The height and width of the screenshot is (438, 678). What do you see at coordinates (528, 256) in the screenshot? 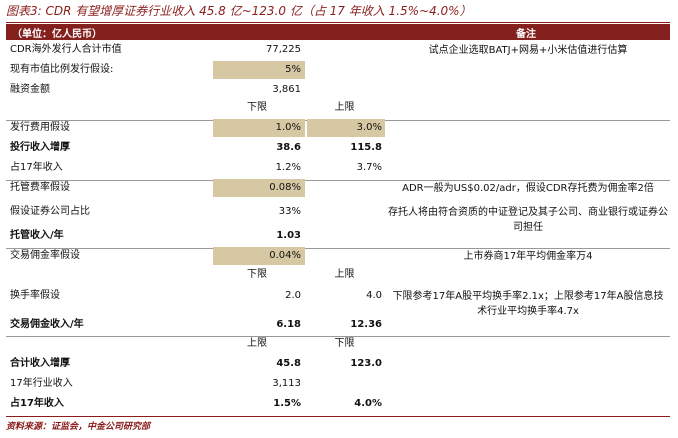
I see `row-note: 上市券商17年平均佣金率万4` at bounding box center [528, 256].